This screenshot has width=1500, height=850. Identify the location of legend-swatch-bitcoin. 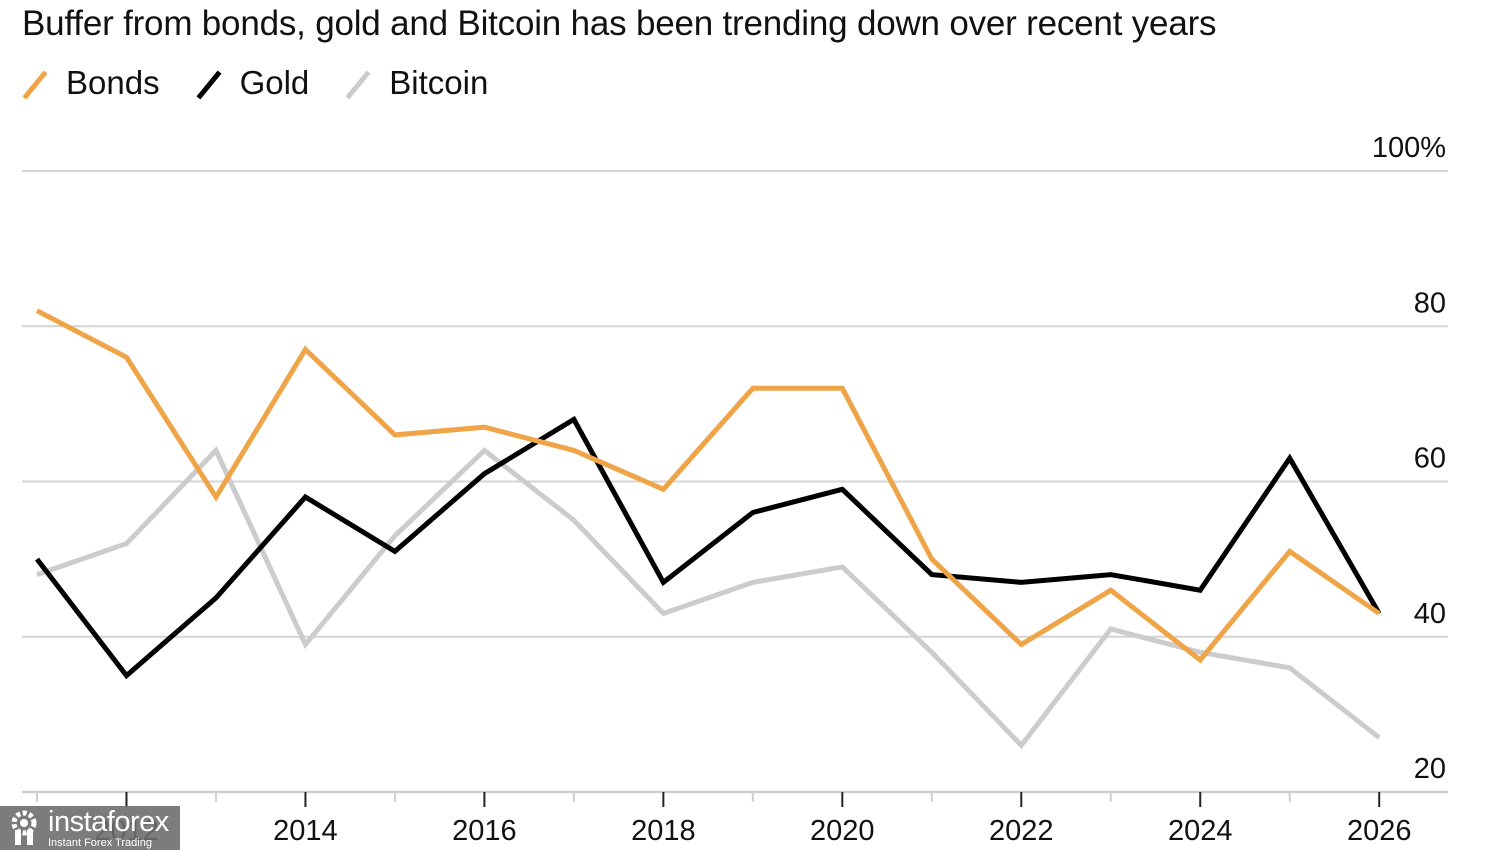
(358, 85).